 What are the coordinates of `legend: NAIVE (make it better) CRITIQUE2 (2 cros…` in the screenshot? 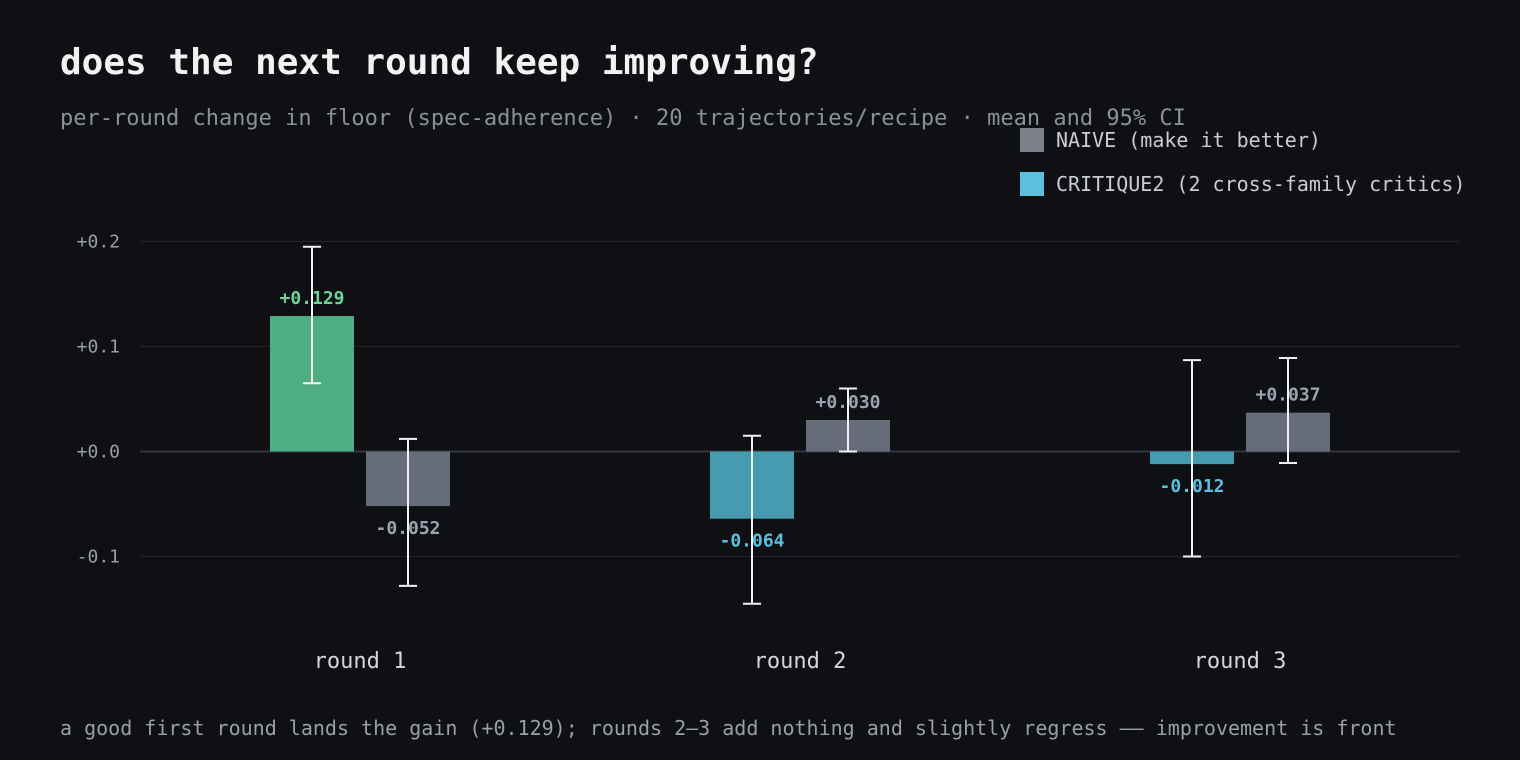 It's located at (1242, 172).